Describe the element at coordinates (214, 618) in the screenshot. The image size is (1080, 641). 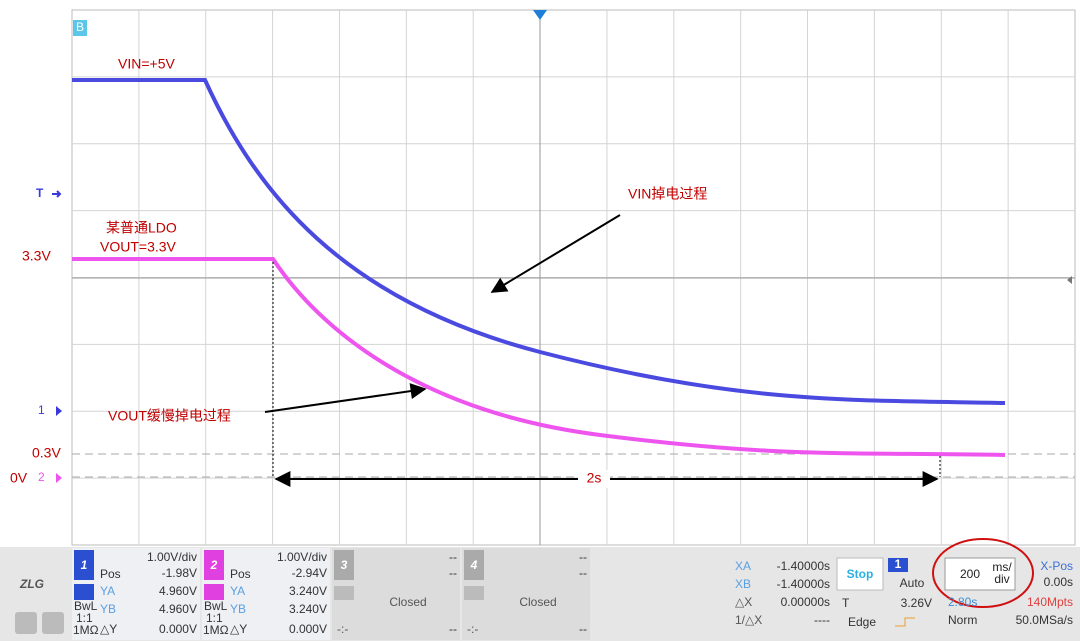
I see `probe: 1:1` at that location.